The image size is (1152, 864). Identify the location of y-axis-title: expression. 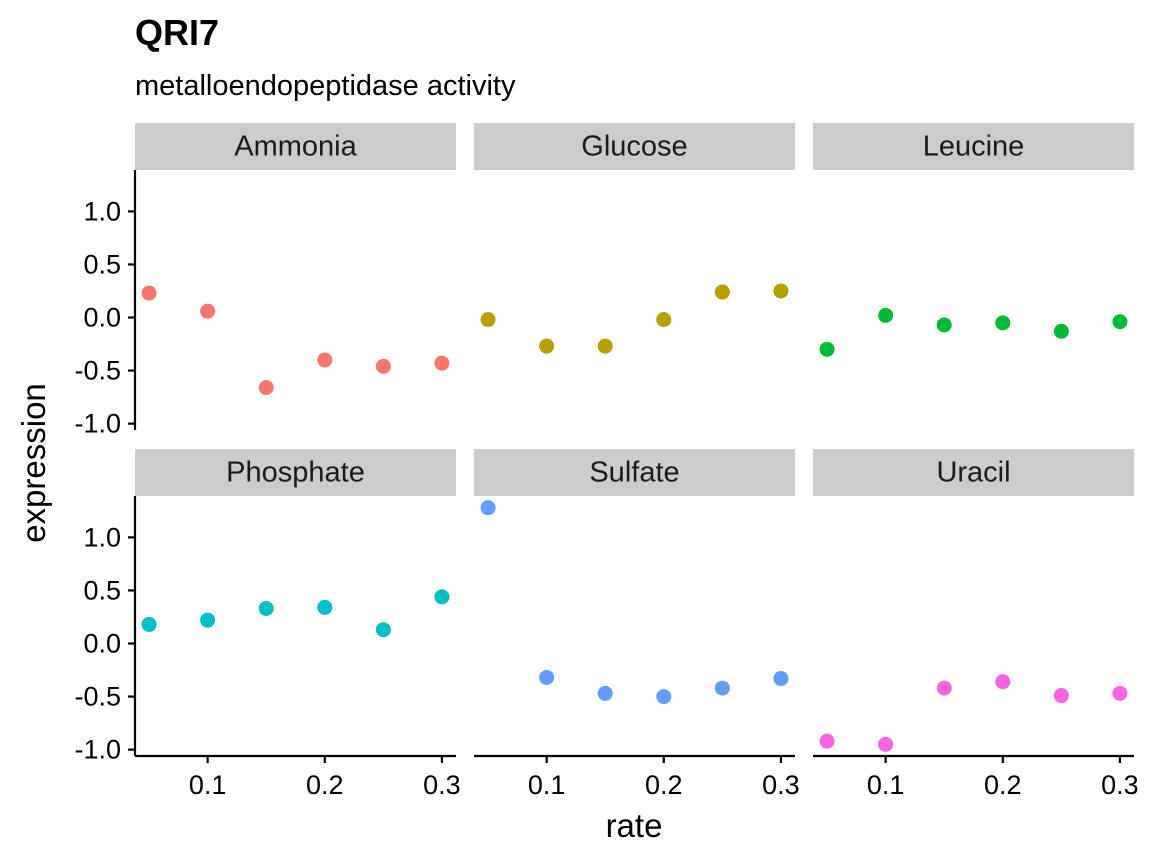
(33, 463).